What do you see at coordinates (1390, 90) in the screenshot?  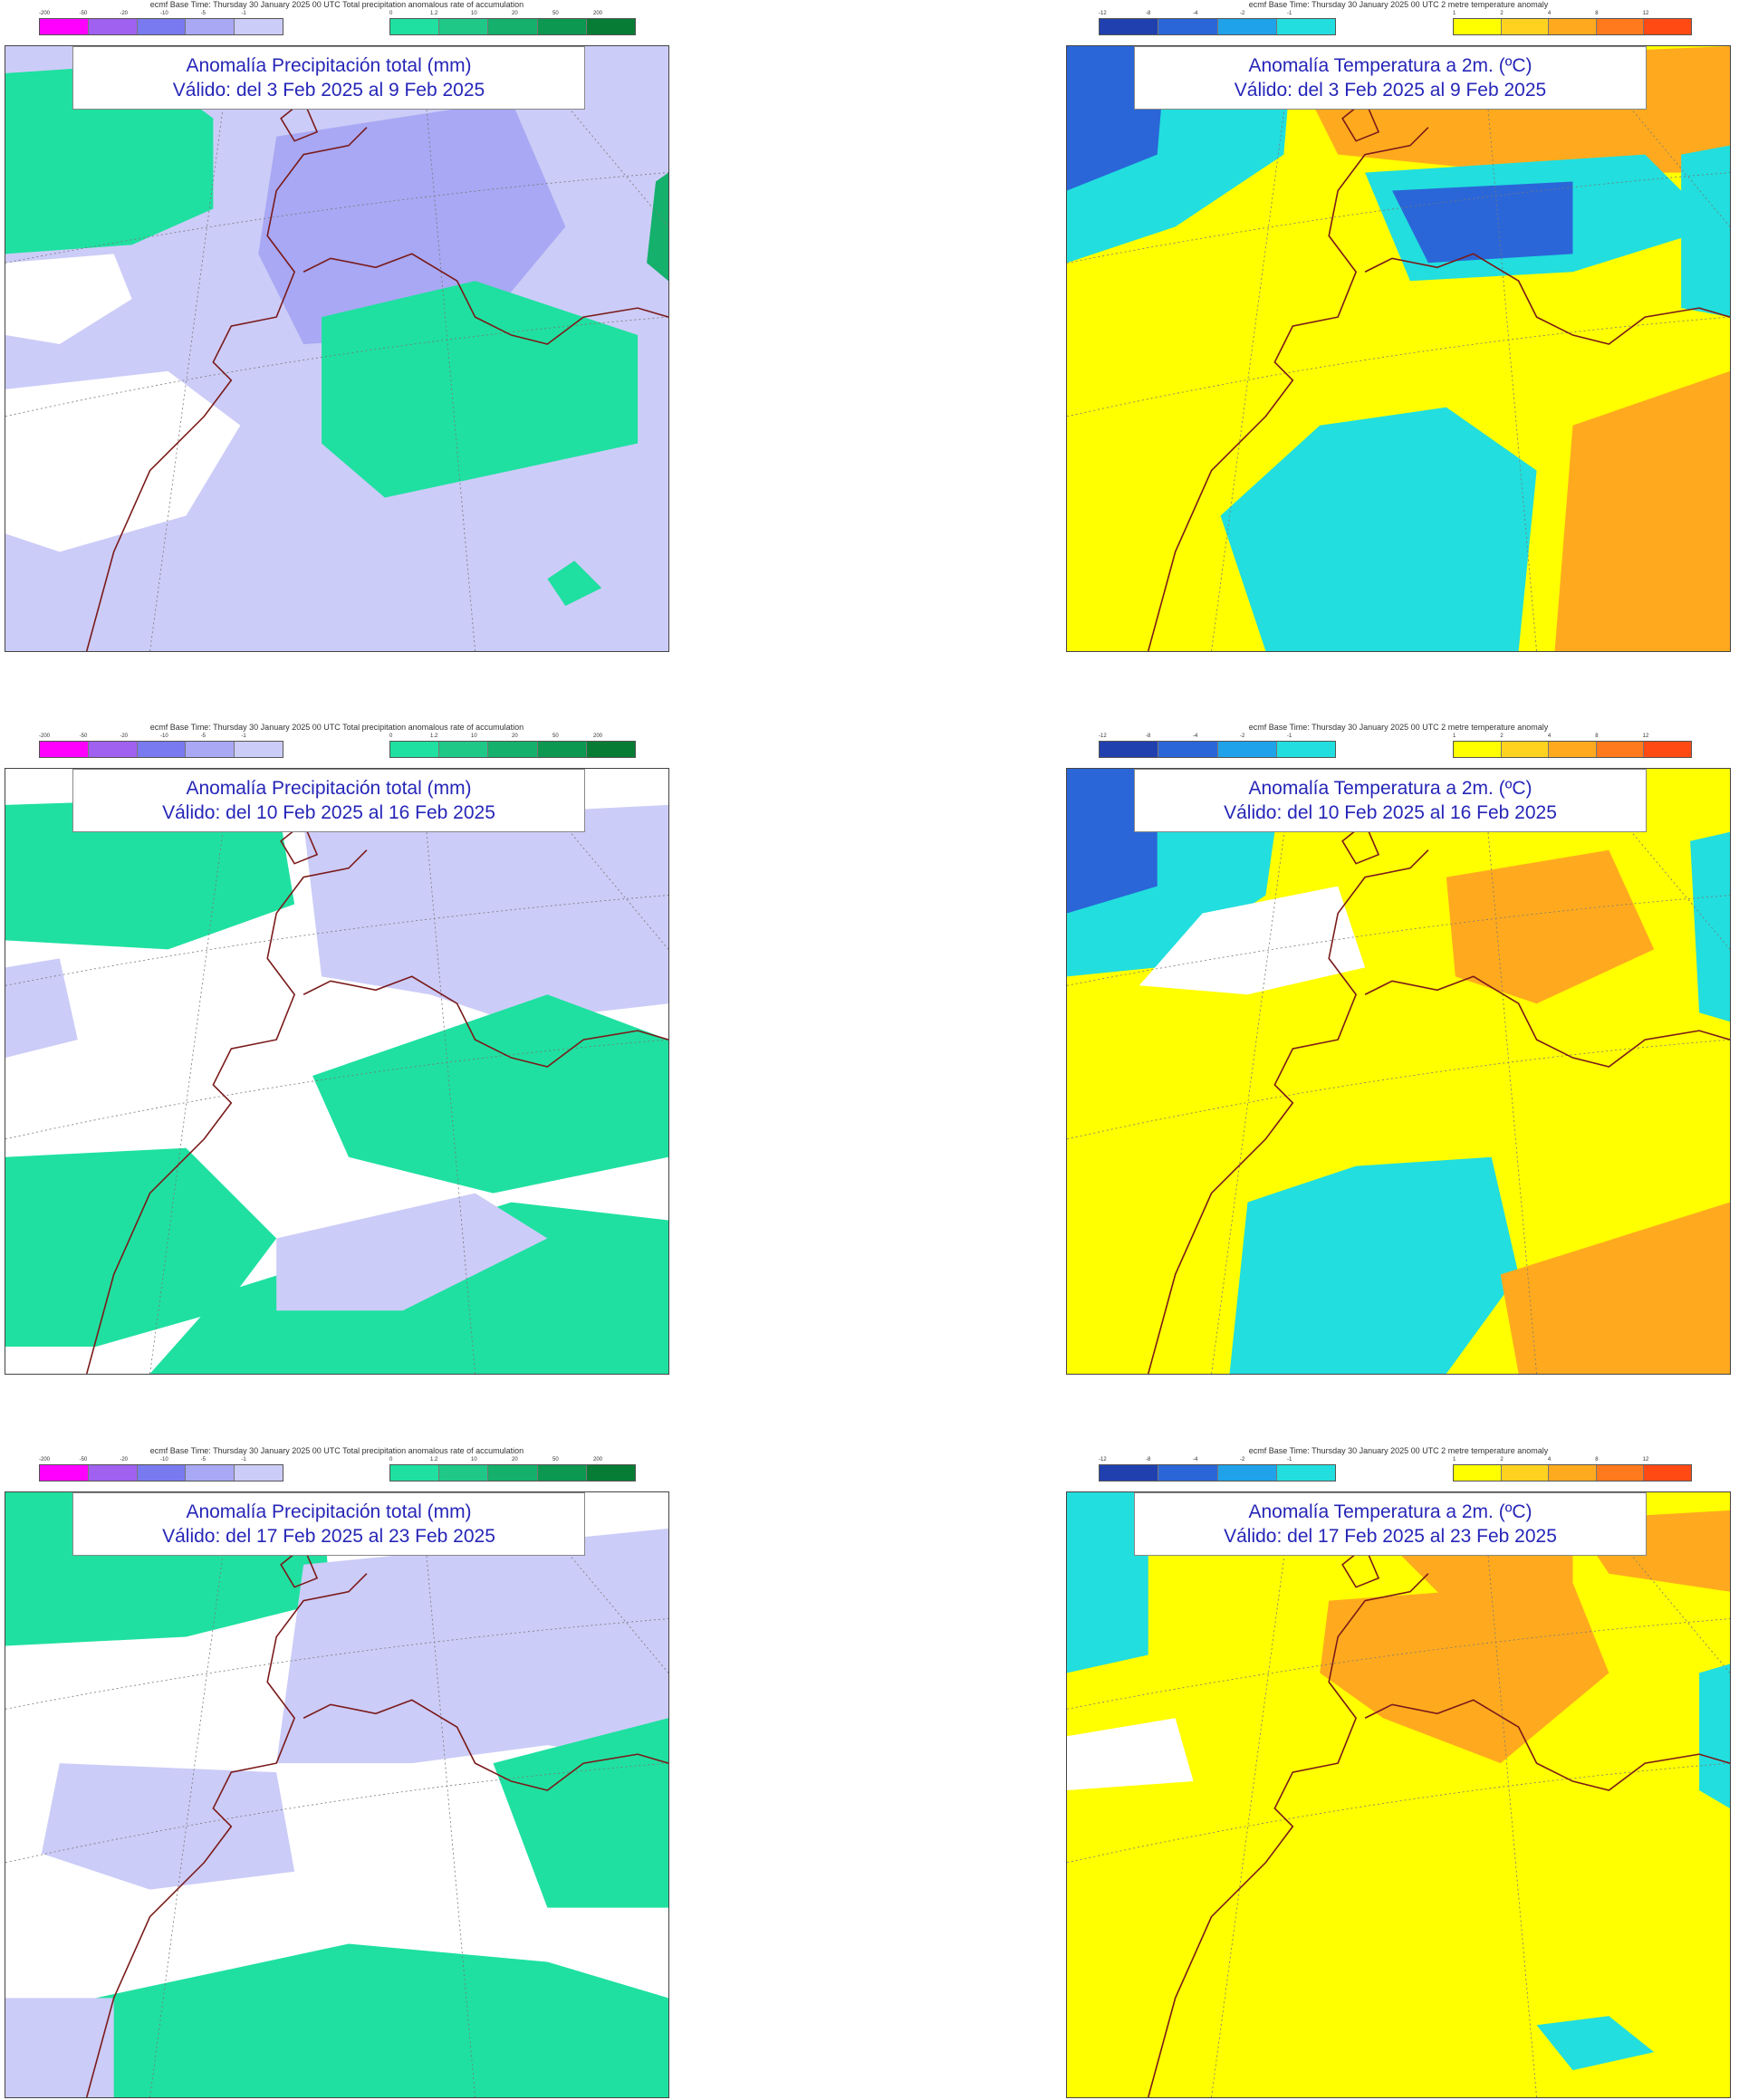 I see `map-valid-period: Válido: del 3 Feb 2025 al 9 Feb 2025` at bounding box center [1390, 90].